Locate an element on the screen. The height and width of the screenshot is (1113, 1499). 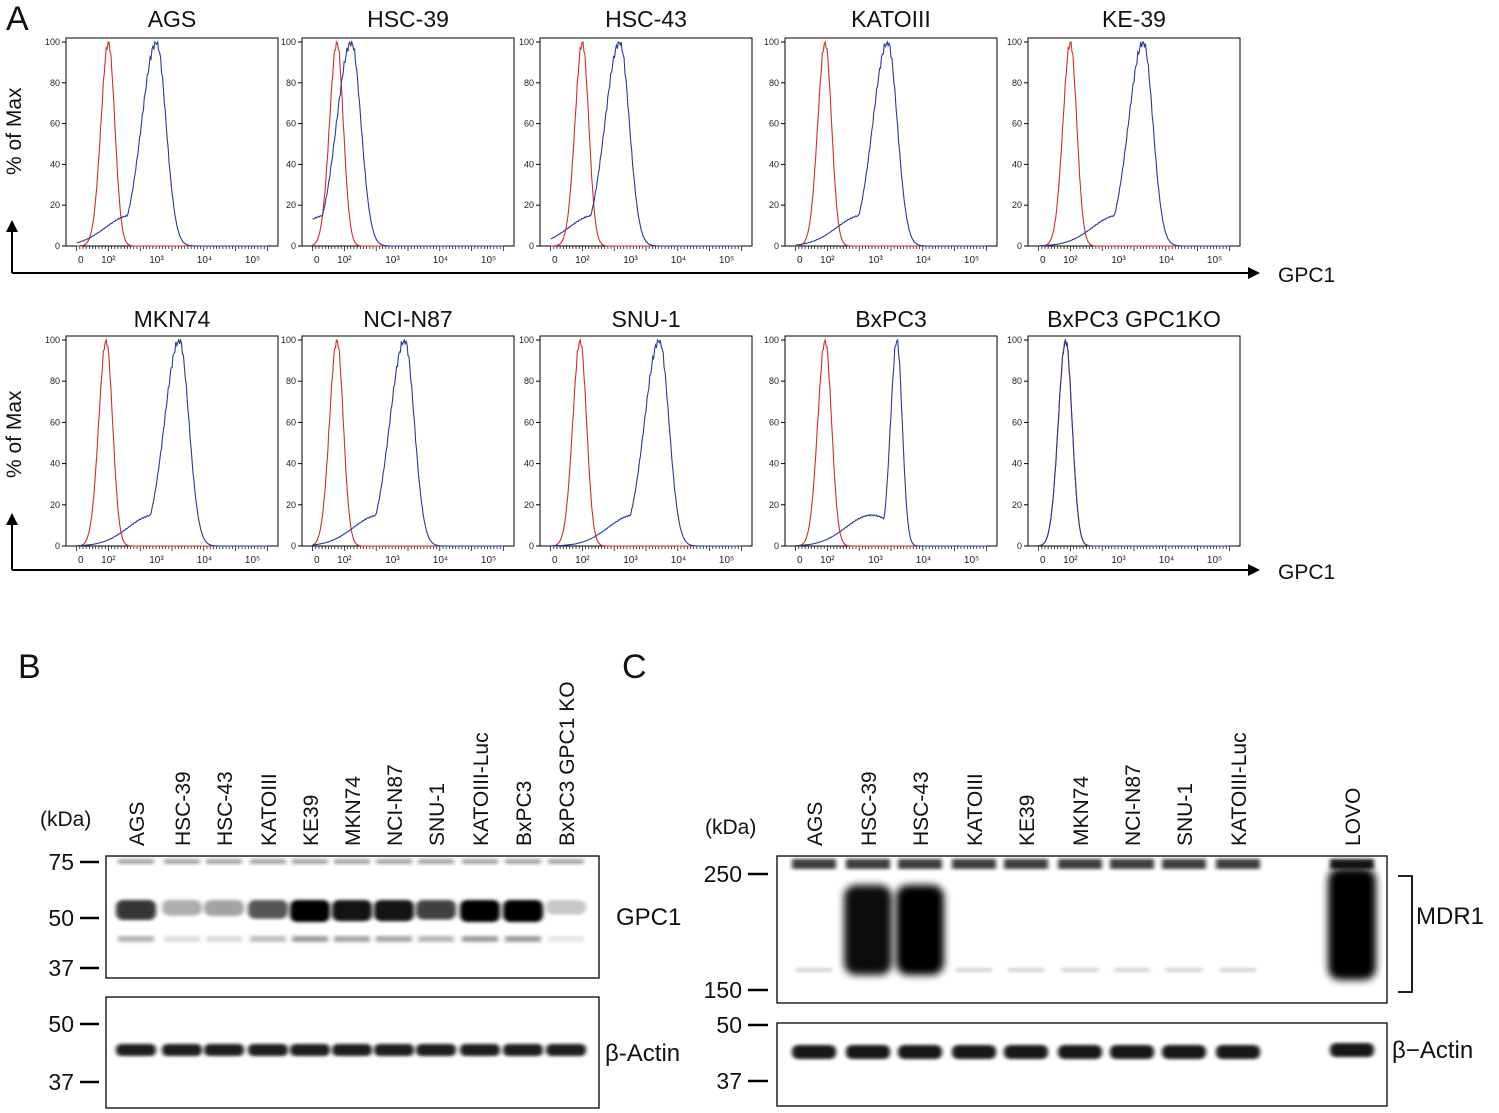
actin-band-label-c: β−Actin is located at coordinates (1432, 1050).